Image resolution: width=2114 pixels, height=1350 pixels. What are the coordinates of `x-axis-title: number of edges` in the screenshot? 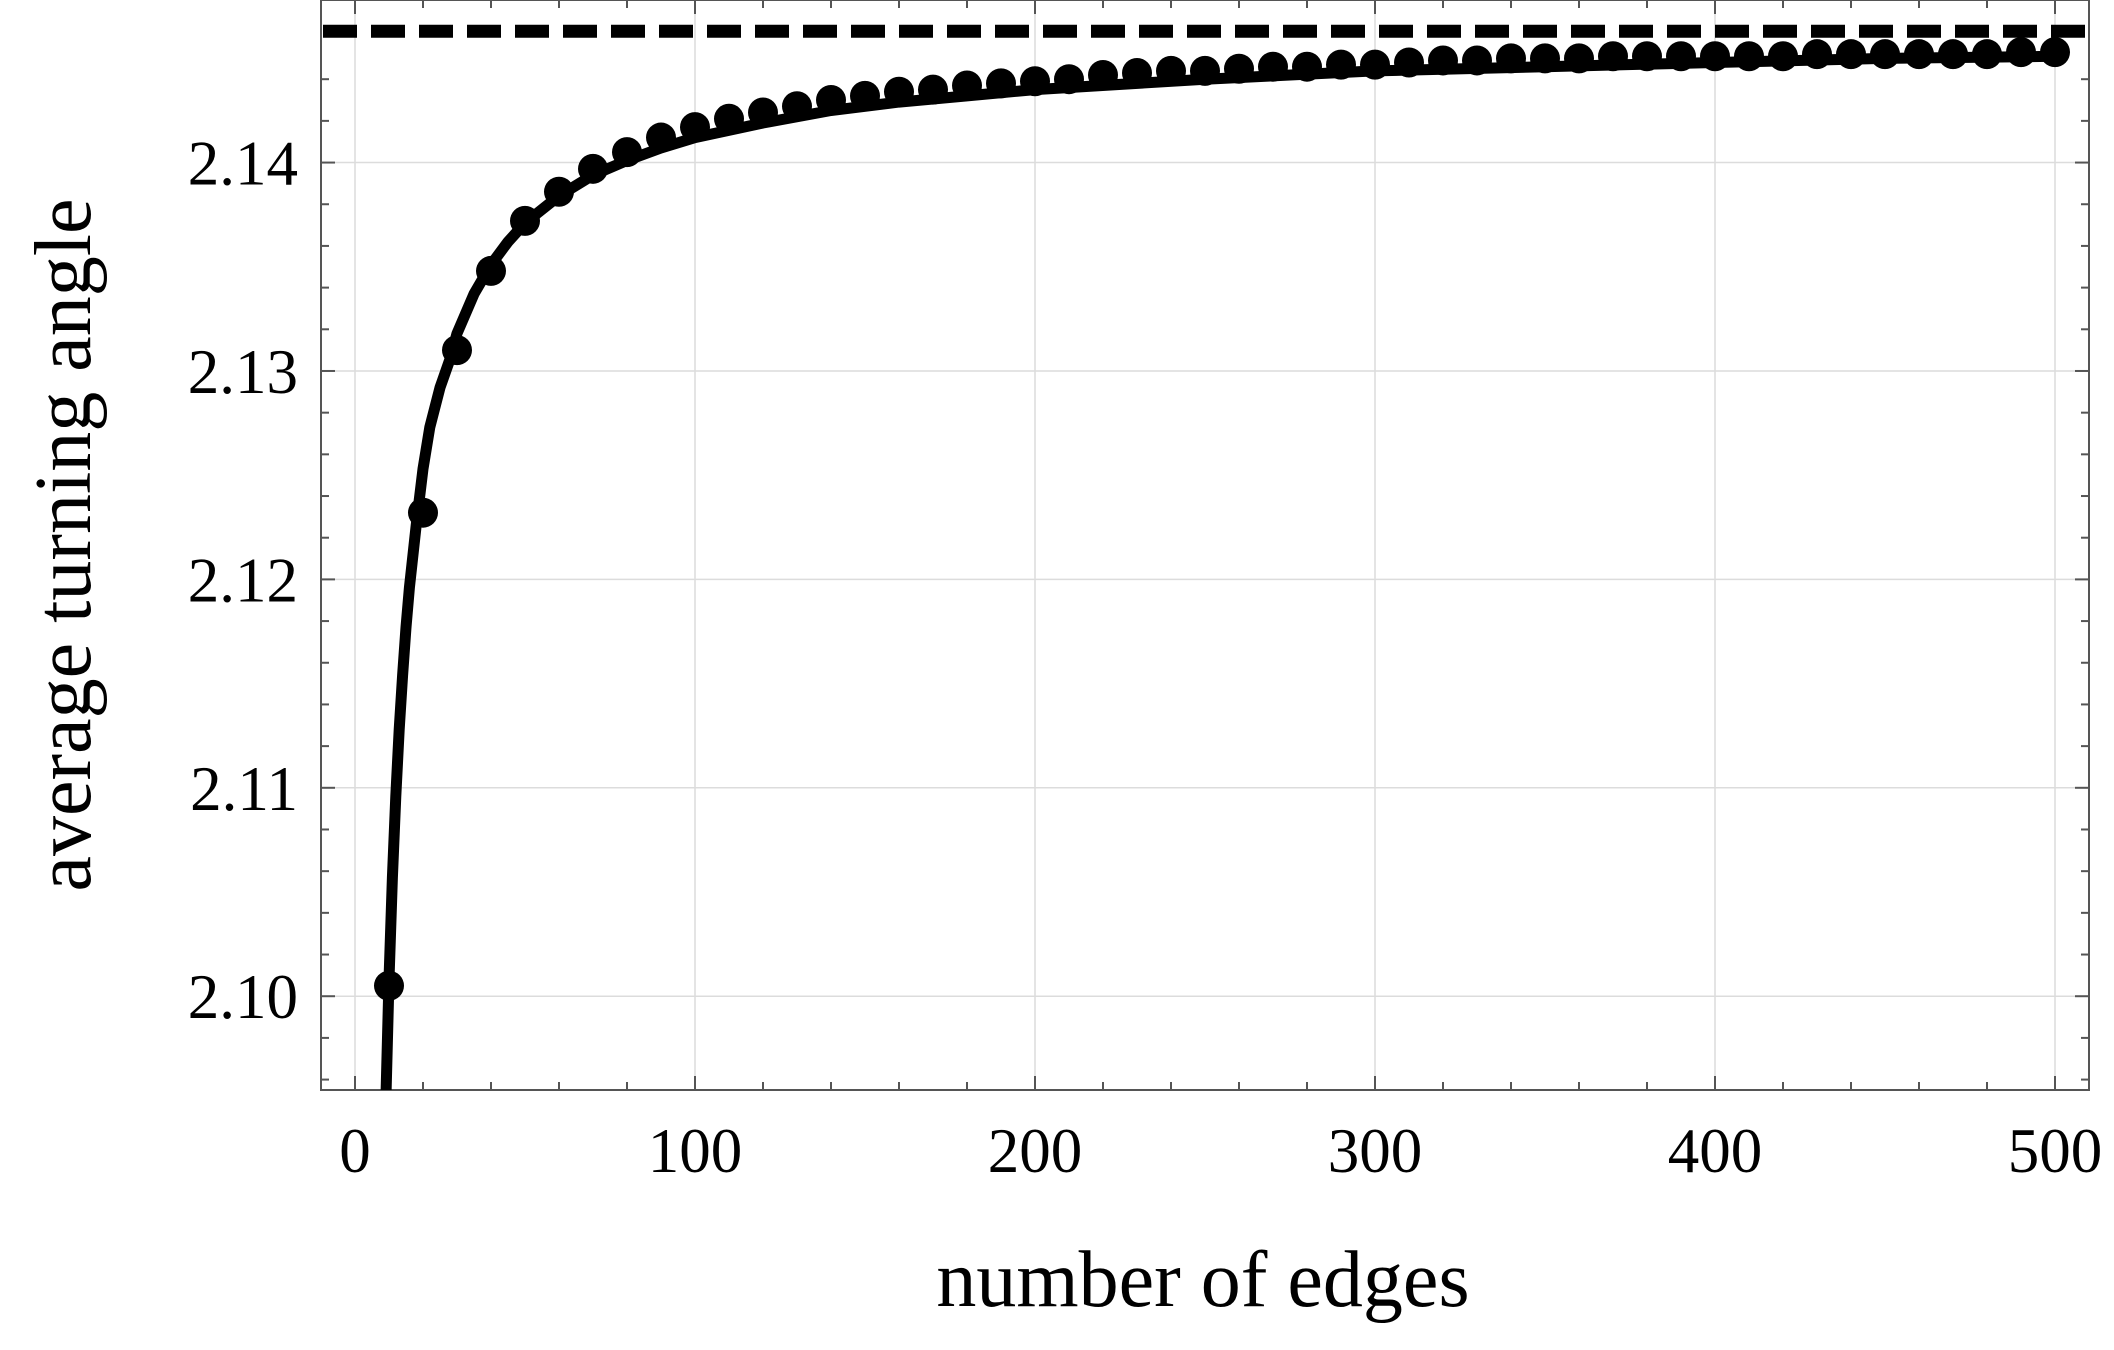 It's located at (1202, 1280).